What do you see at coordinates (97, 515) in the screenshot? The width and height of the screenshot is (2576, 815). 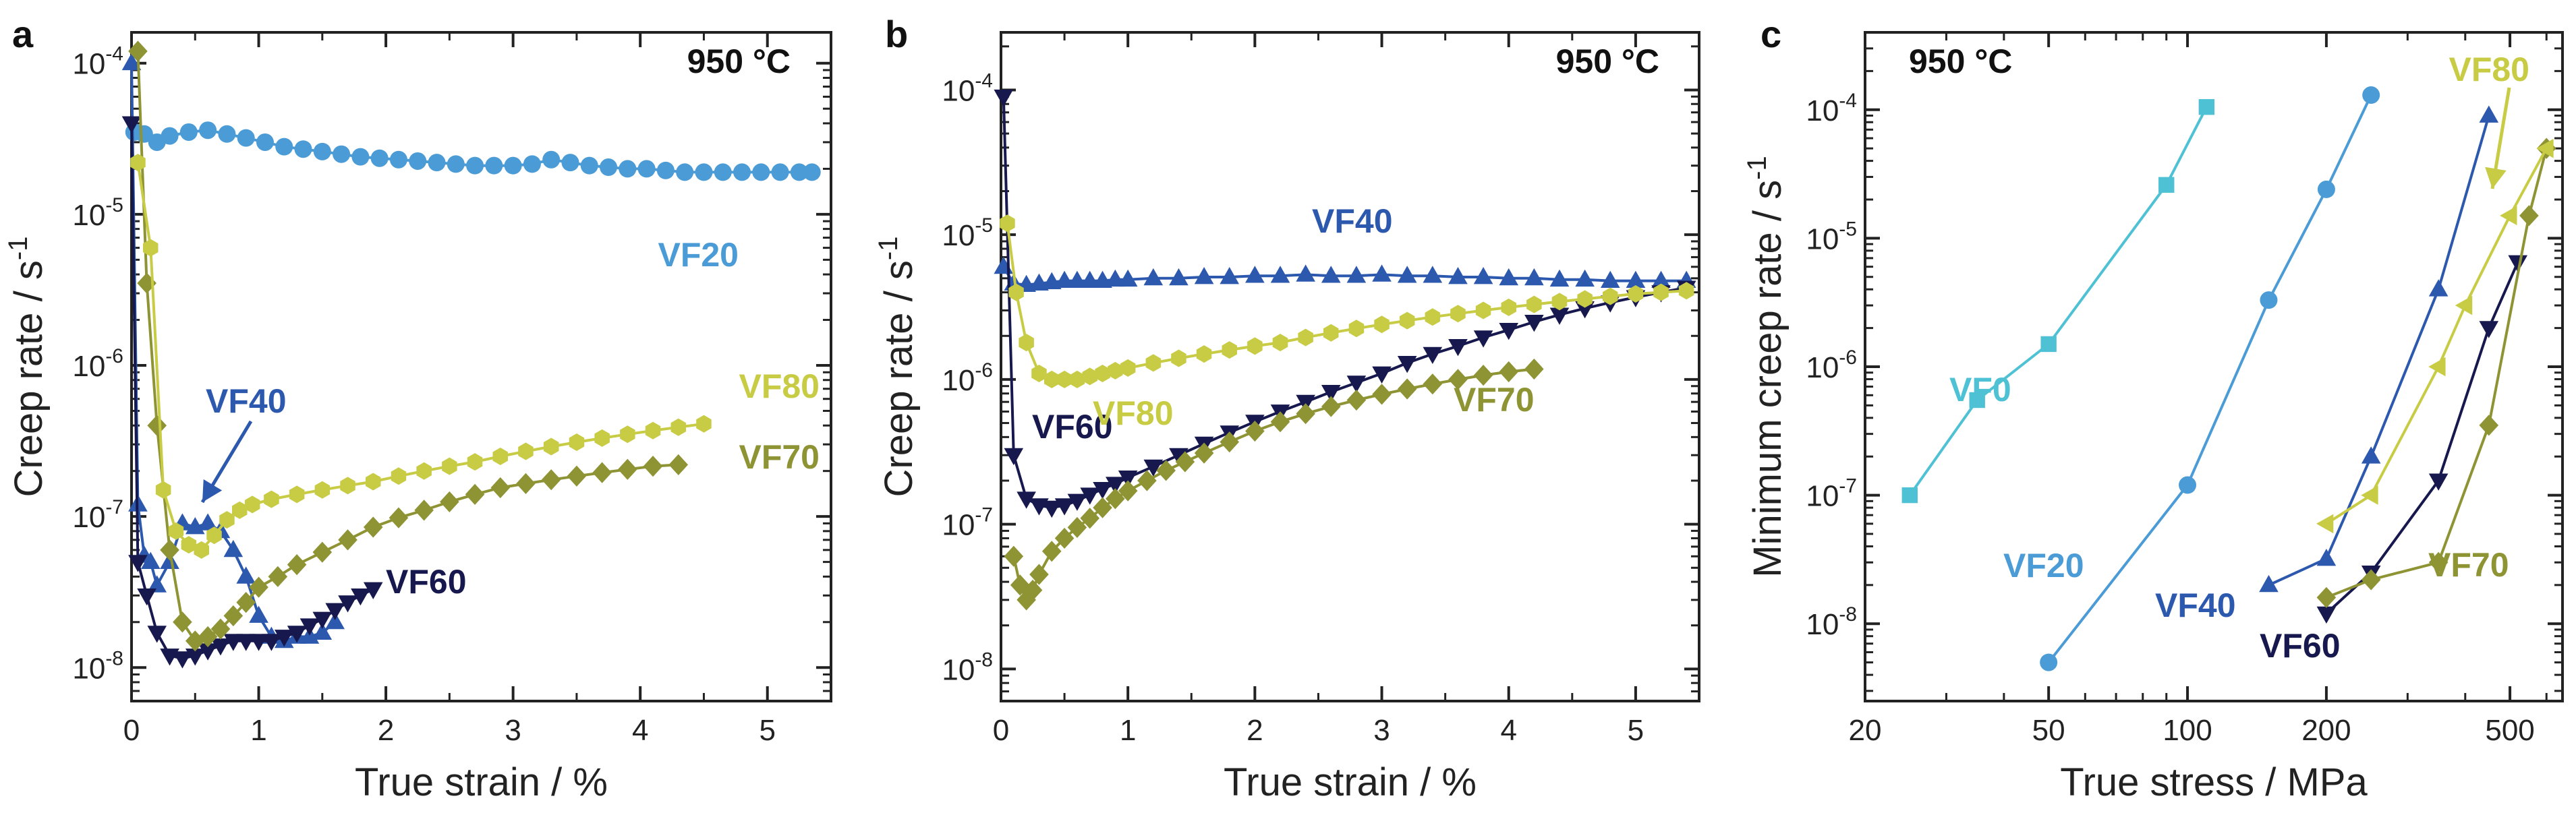 I see `y-tick-label: 10⁻⁷` at bounding box center [97, 515].